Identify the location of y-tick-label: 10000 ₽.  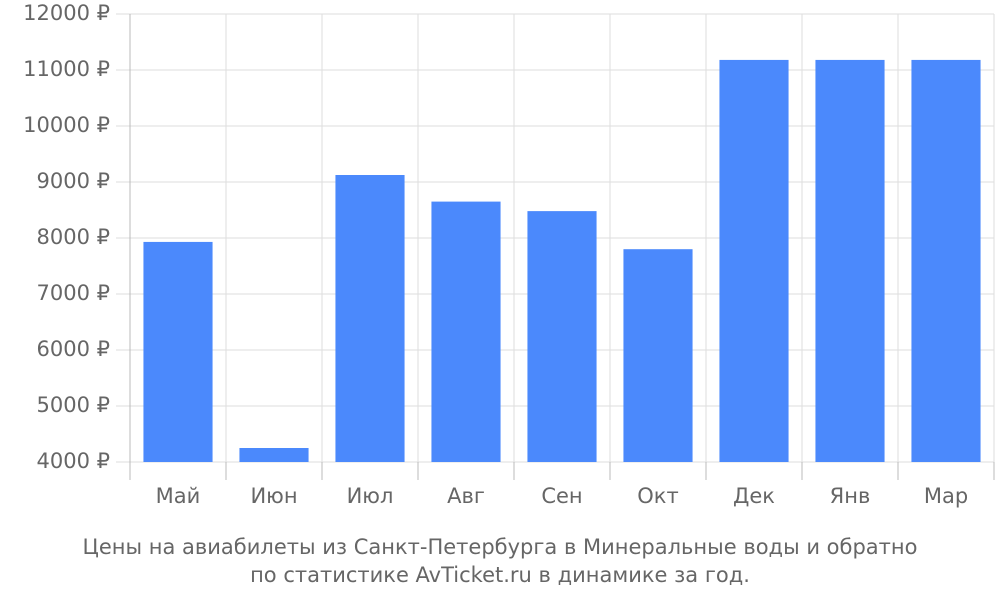
(66, 125).